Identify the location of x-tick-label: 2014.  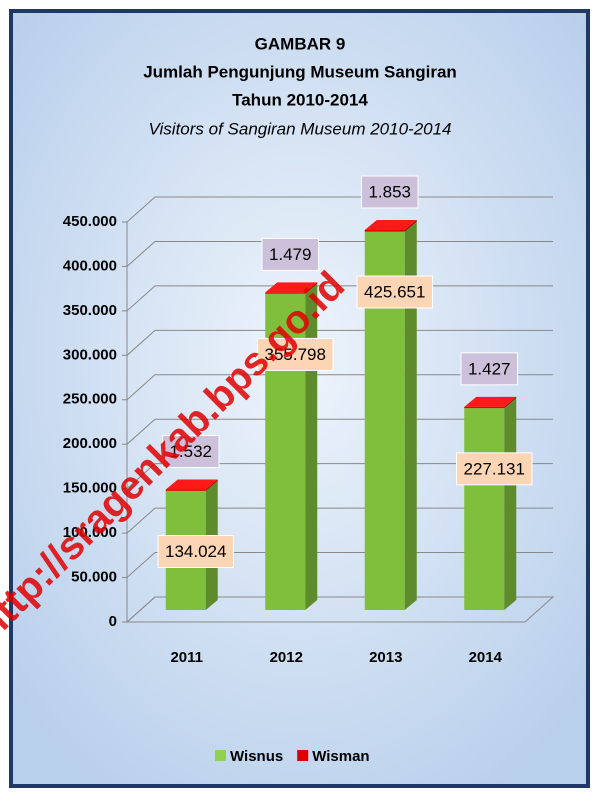
(486, 657).